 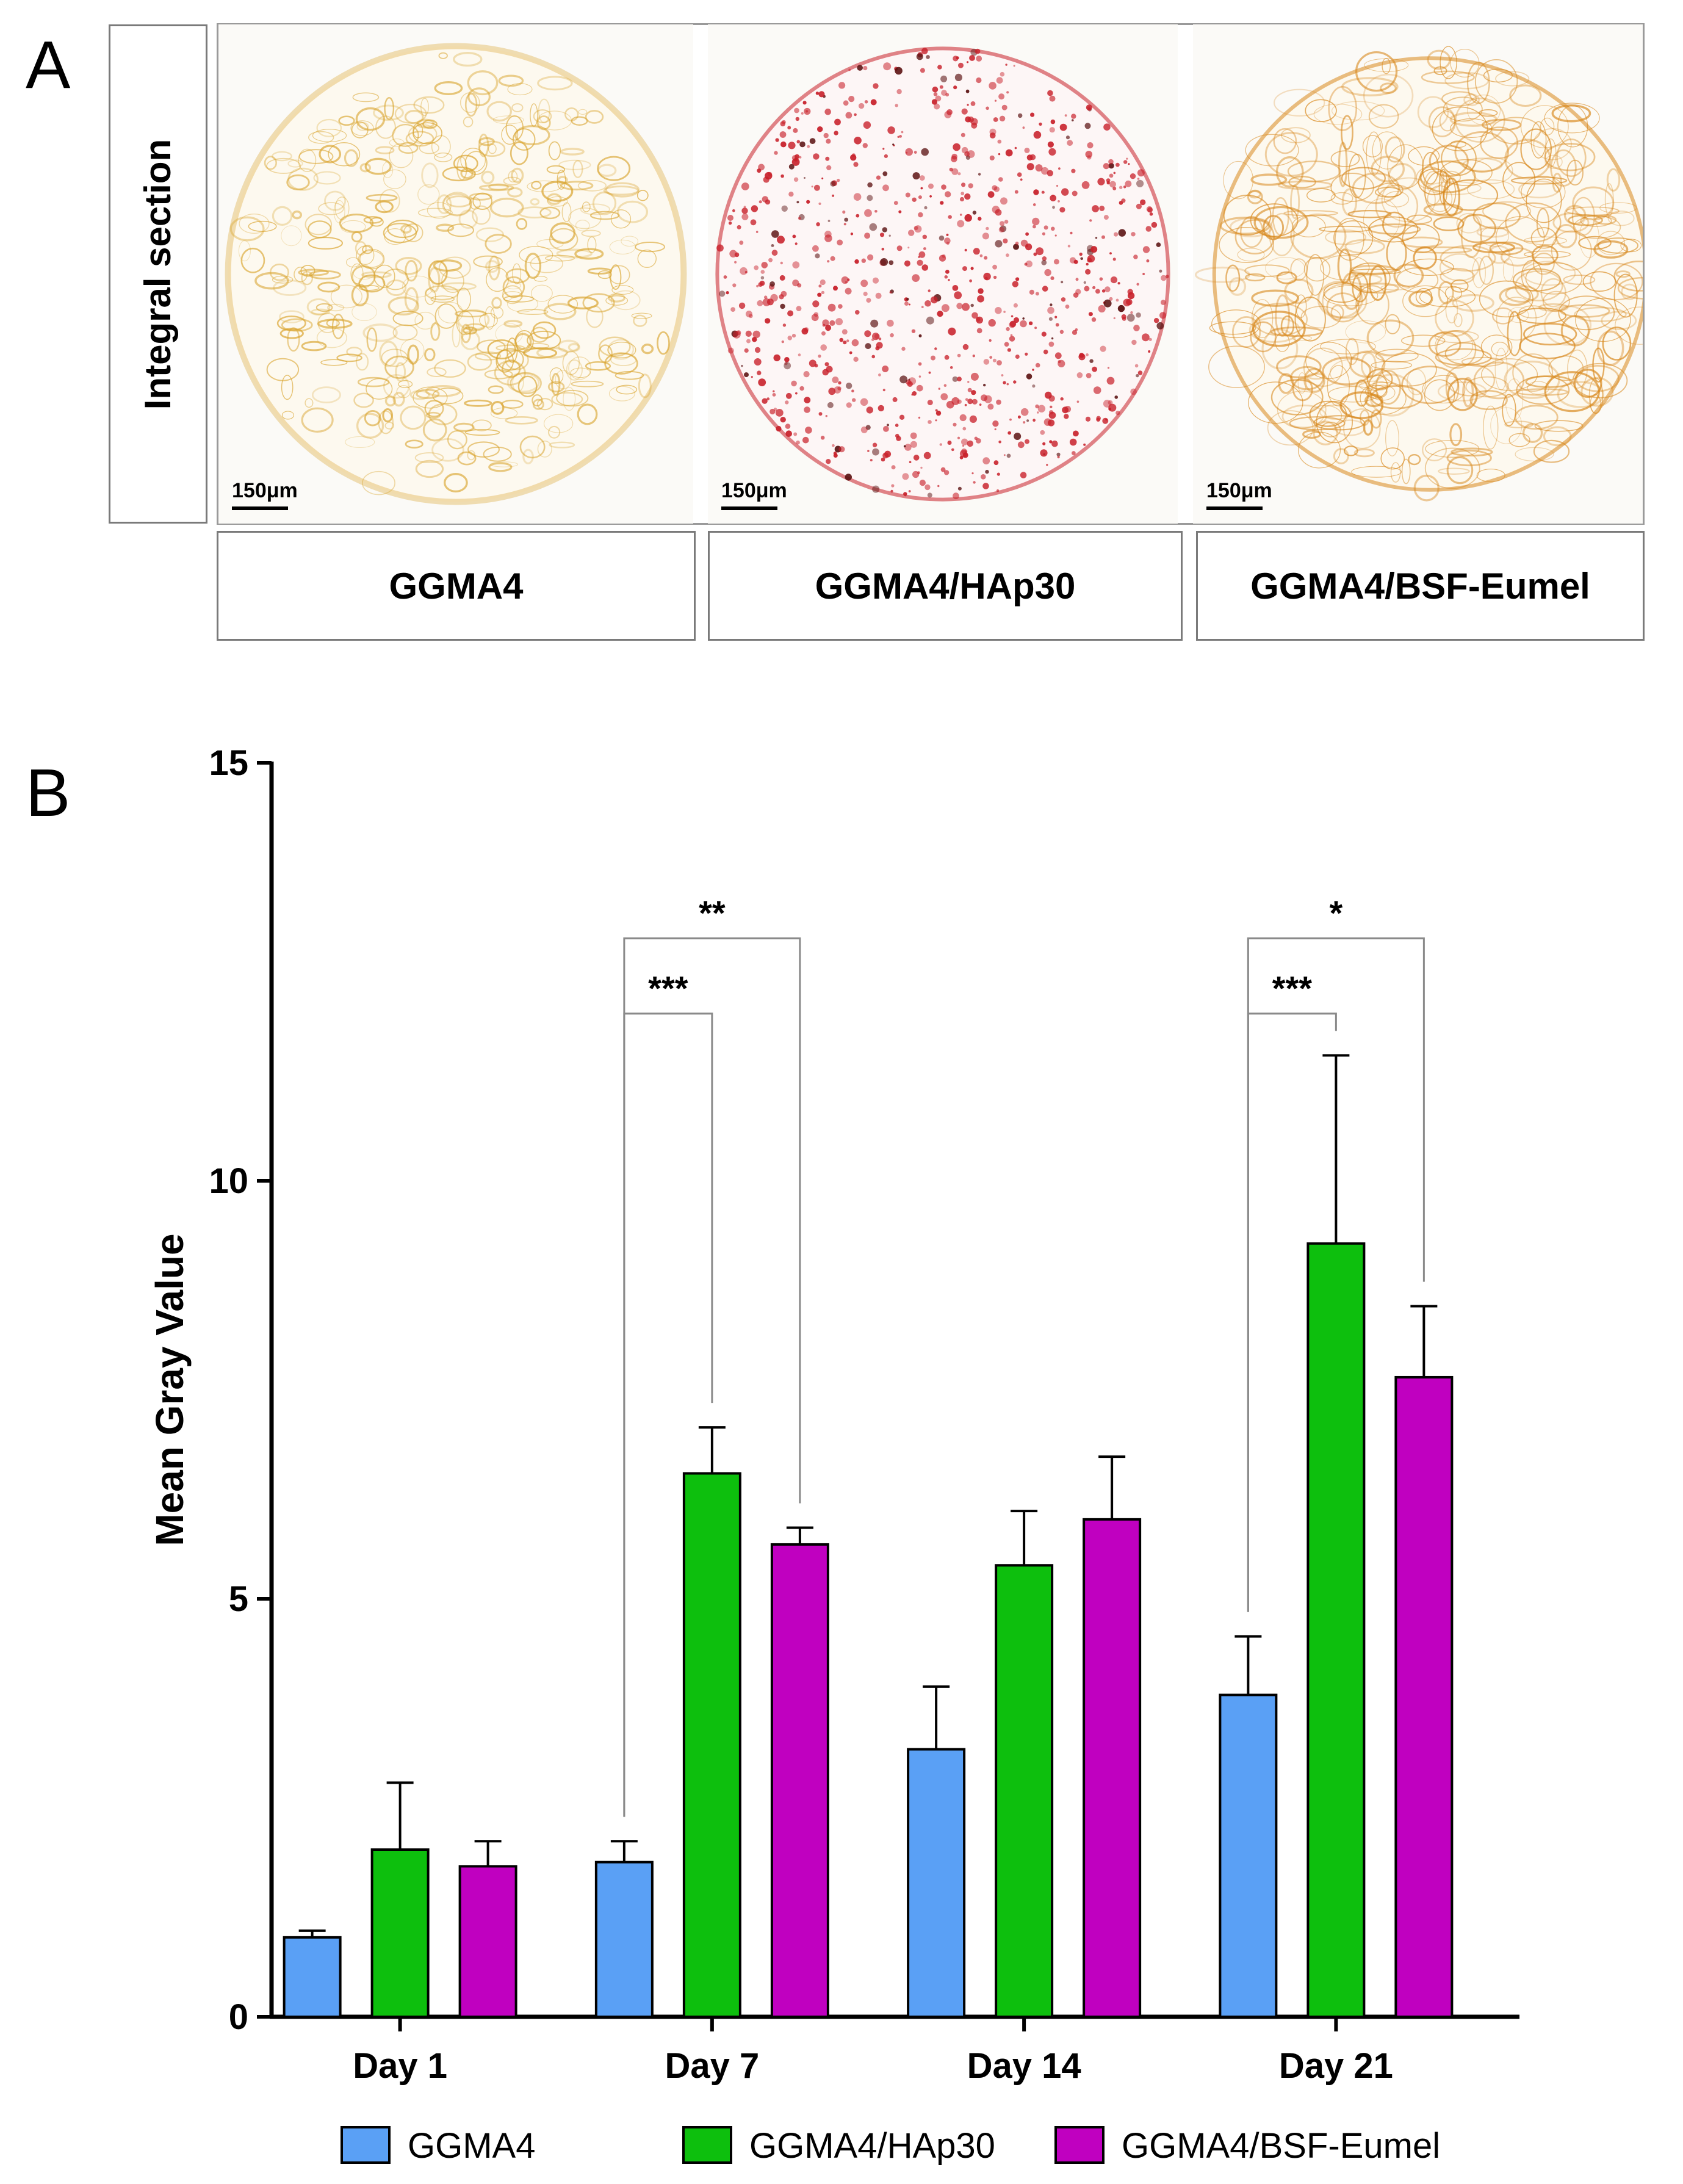 I want to click on scale-bar-ggma4-bsf-eumel: 150μm, so click(x=1239, y=494).